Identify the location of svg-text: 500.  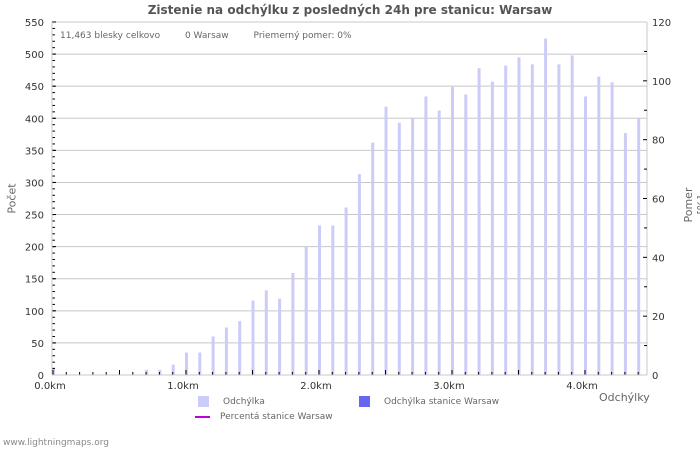
(34, 55).